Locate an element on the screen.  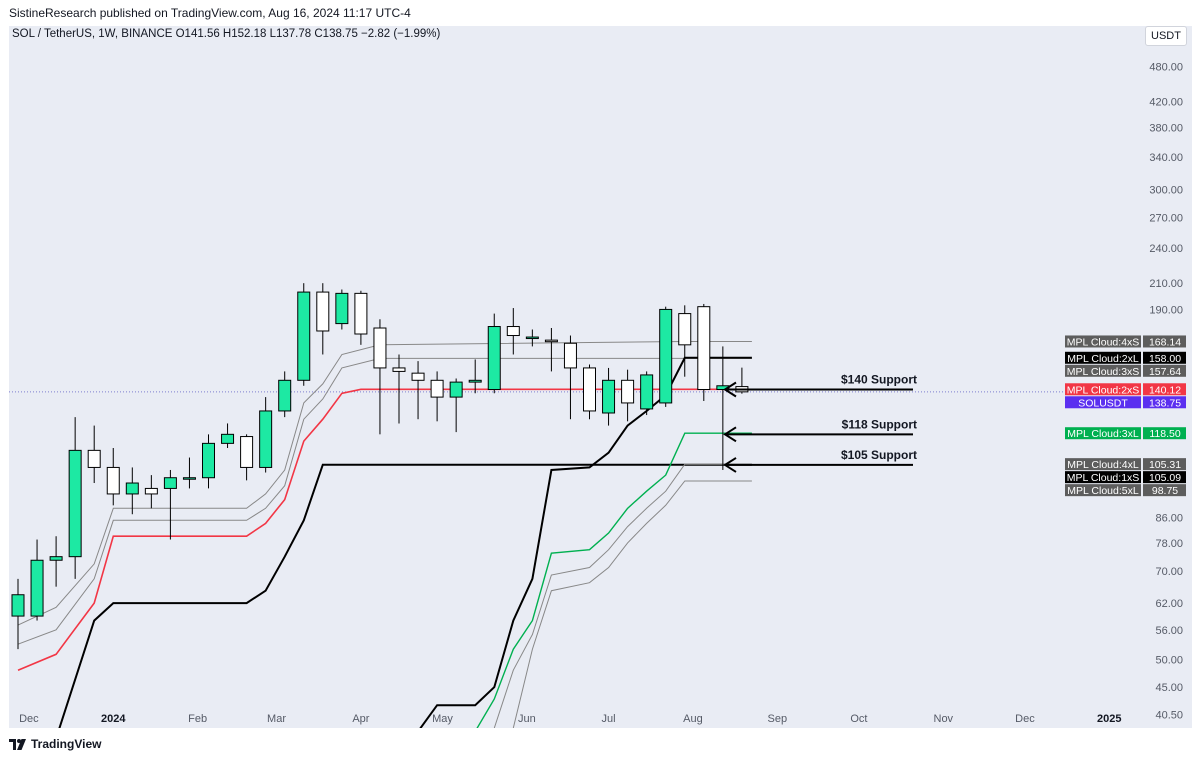
y-tick-label: 270.00 is located at coordinates (1166, 218).